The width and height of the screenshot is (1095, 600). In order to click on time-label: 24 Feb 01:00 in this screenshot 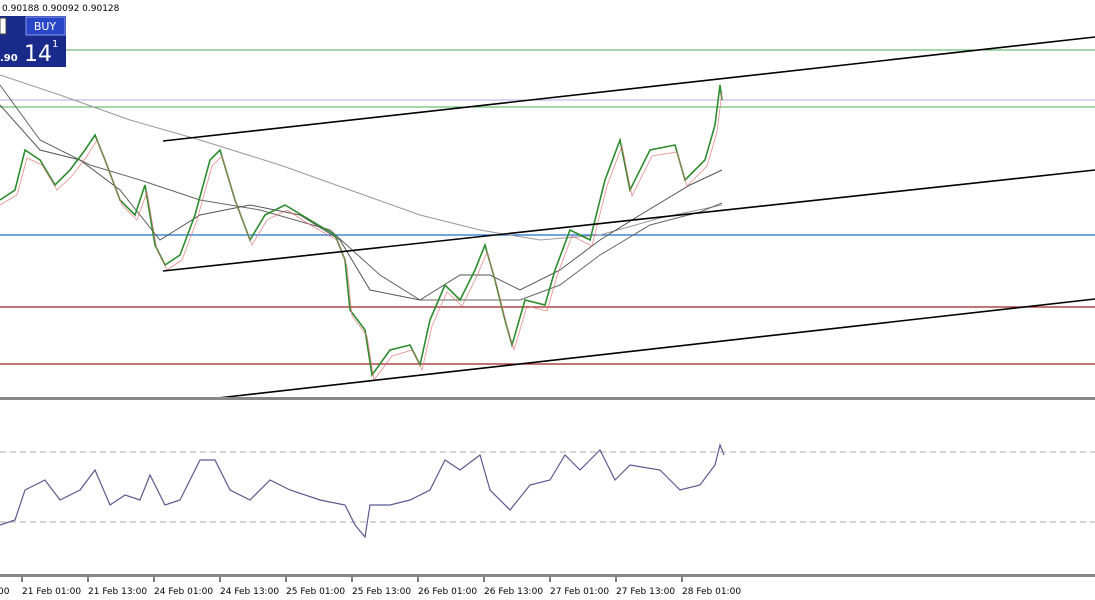, I will do `click(183, 592)`.